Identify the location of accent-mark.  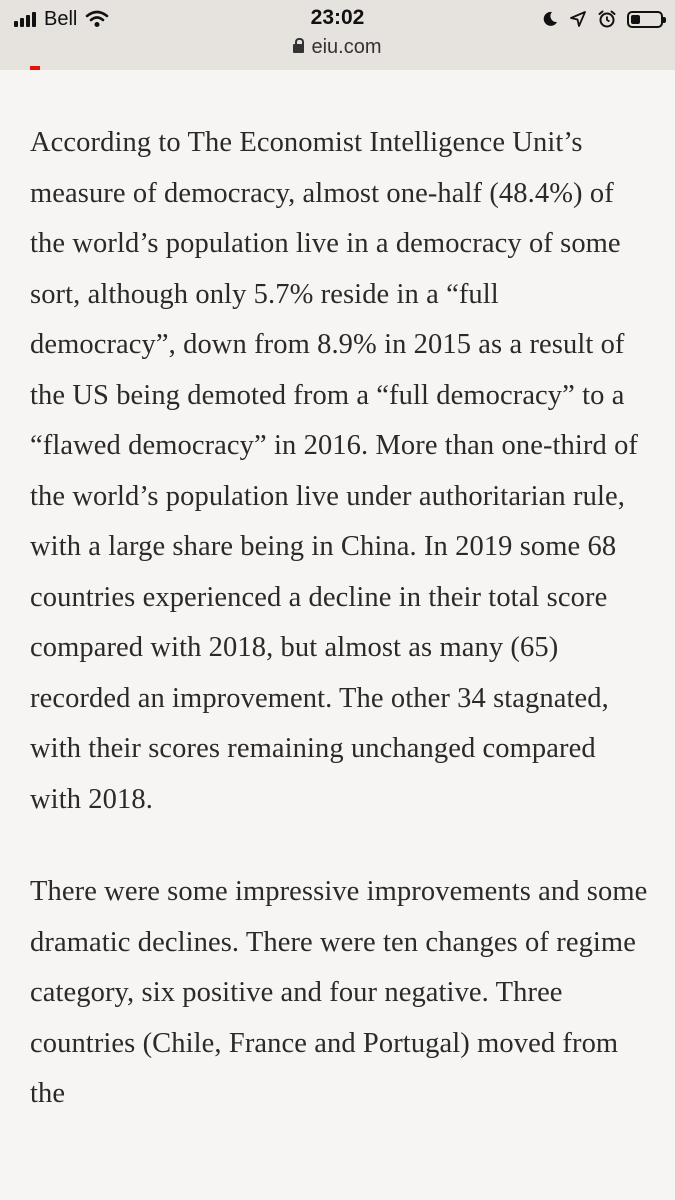
(35, 68).